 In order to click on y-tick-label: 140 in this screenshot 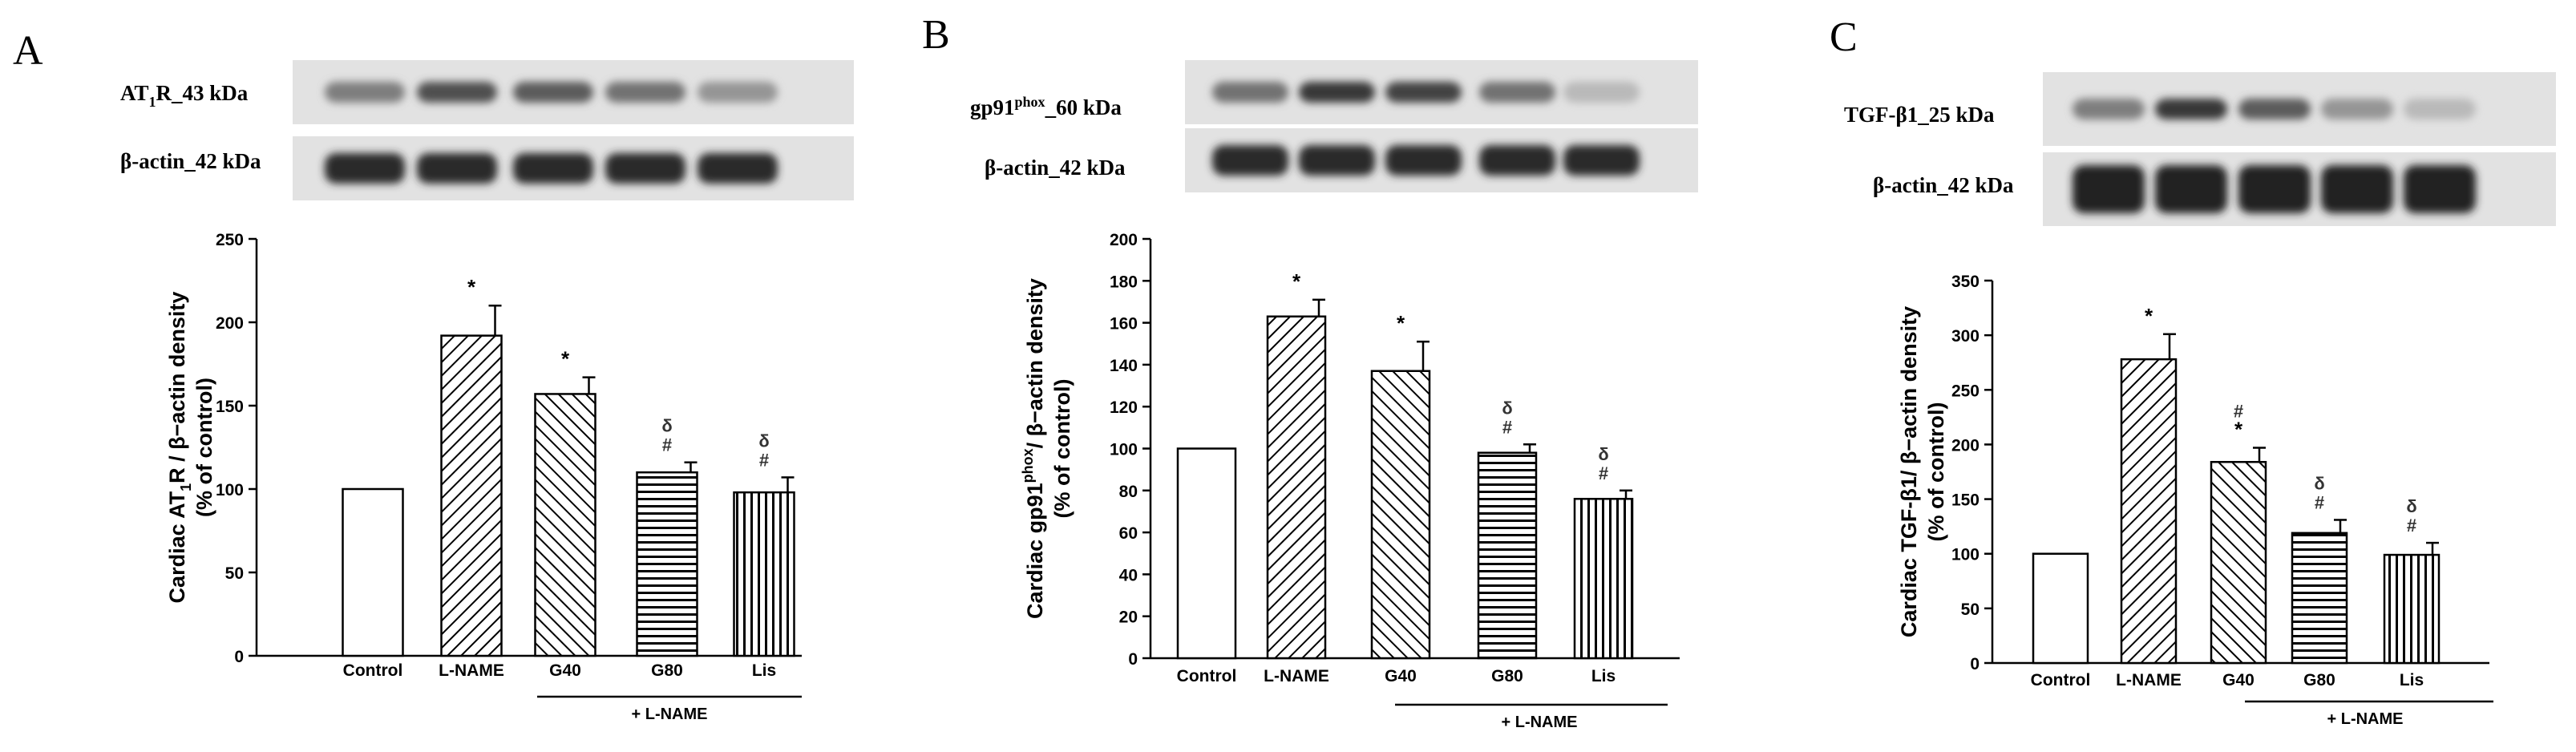, I will do `click(1124, 366)`.